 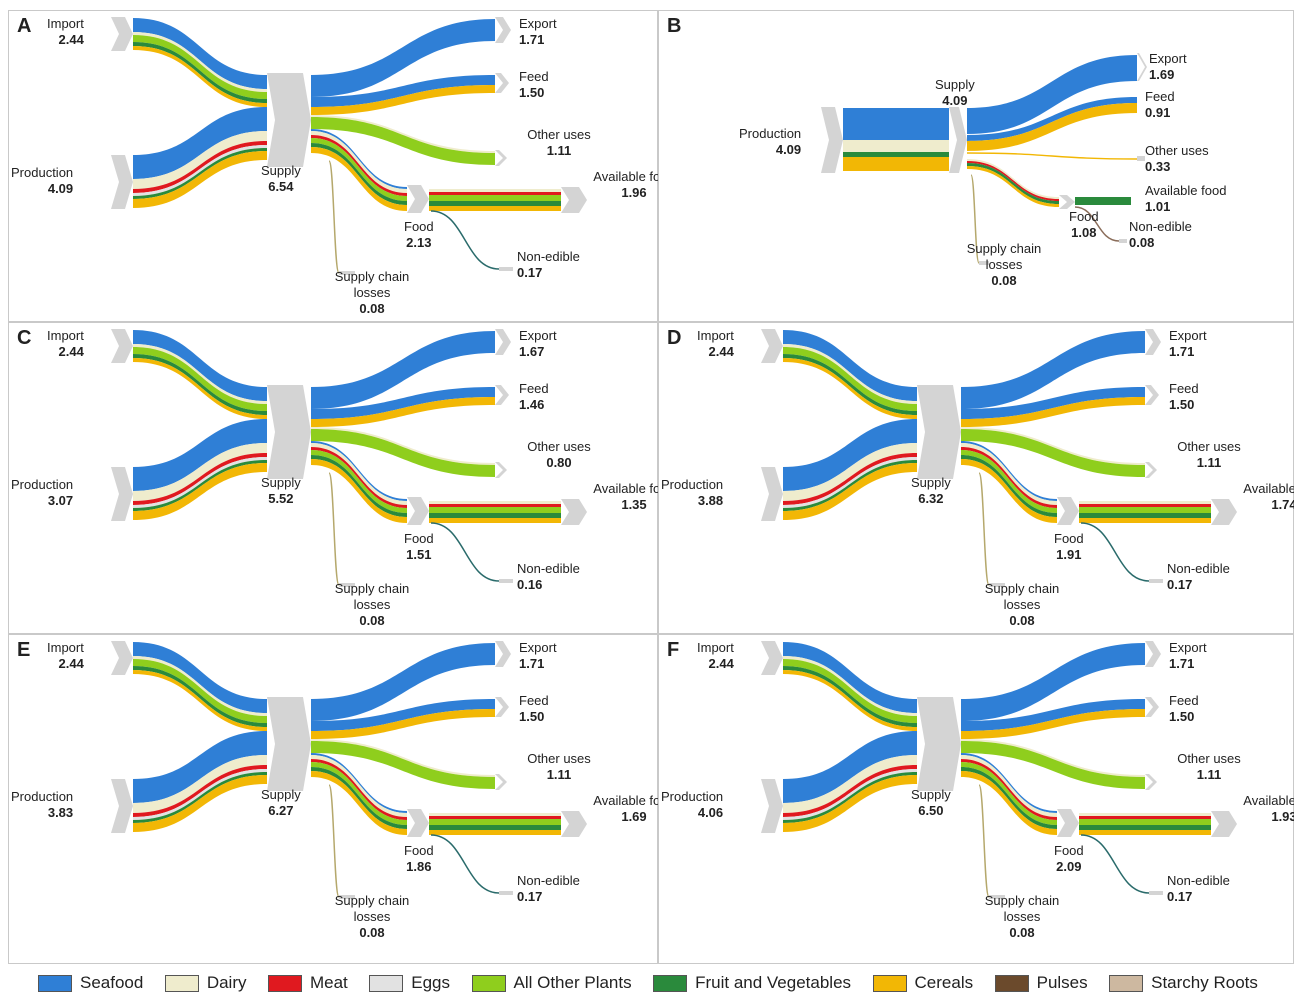 I want to click on node-name: Available food, so click(x=1186, y=190).